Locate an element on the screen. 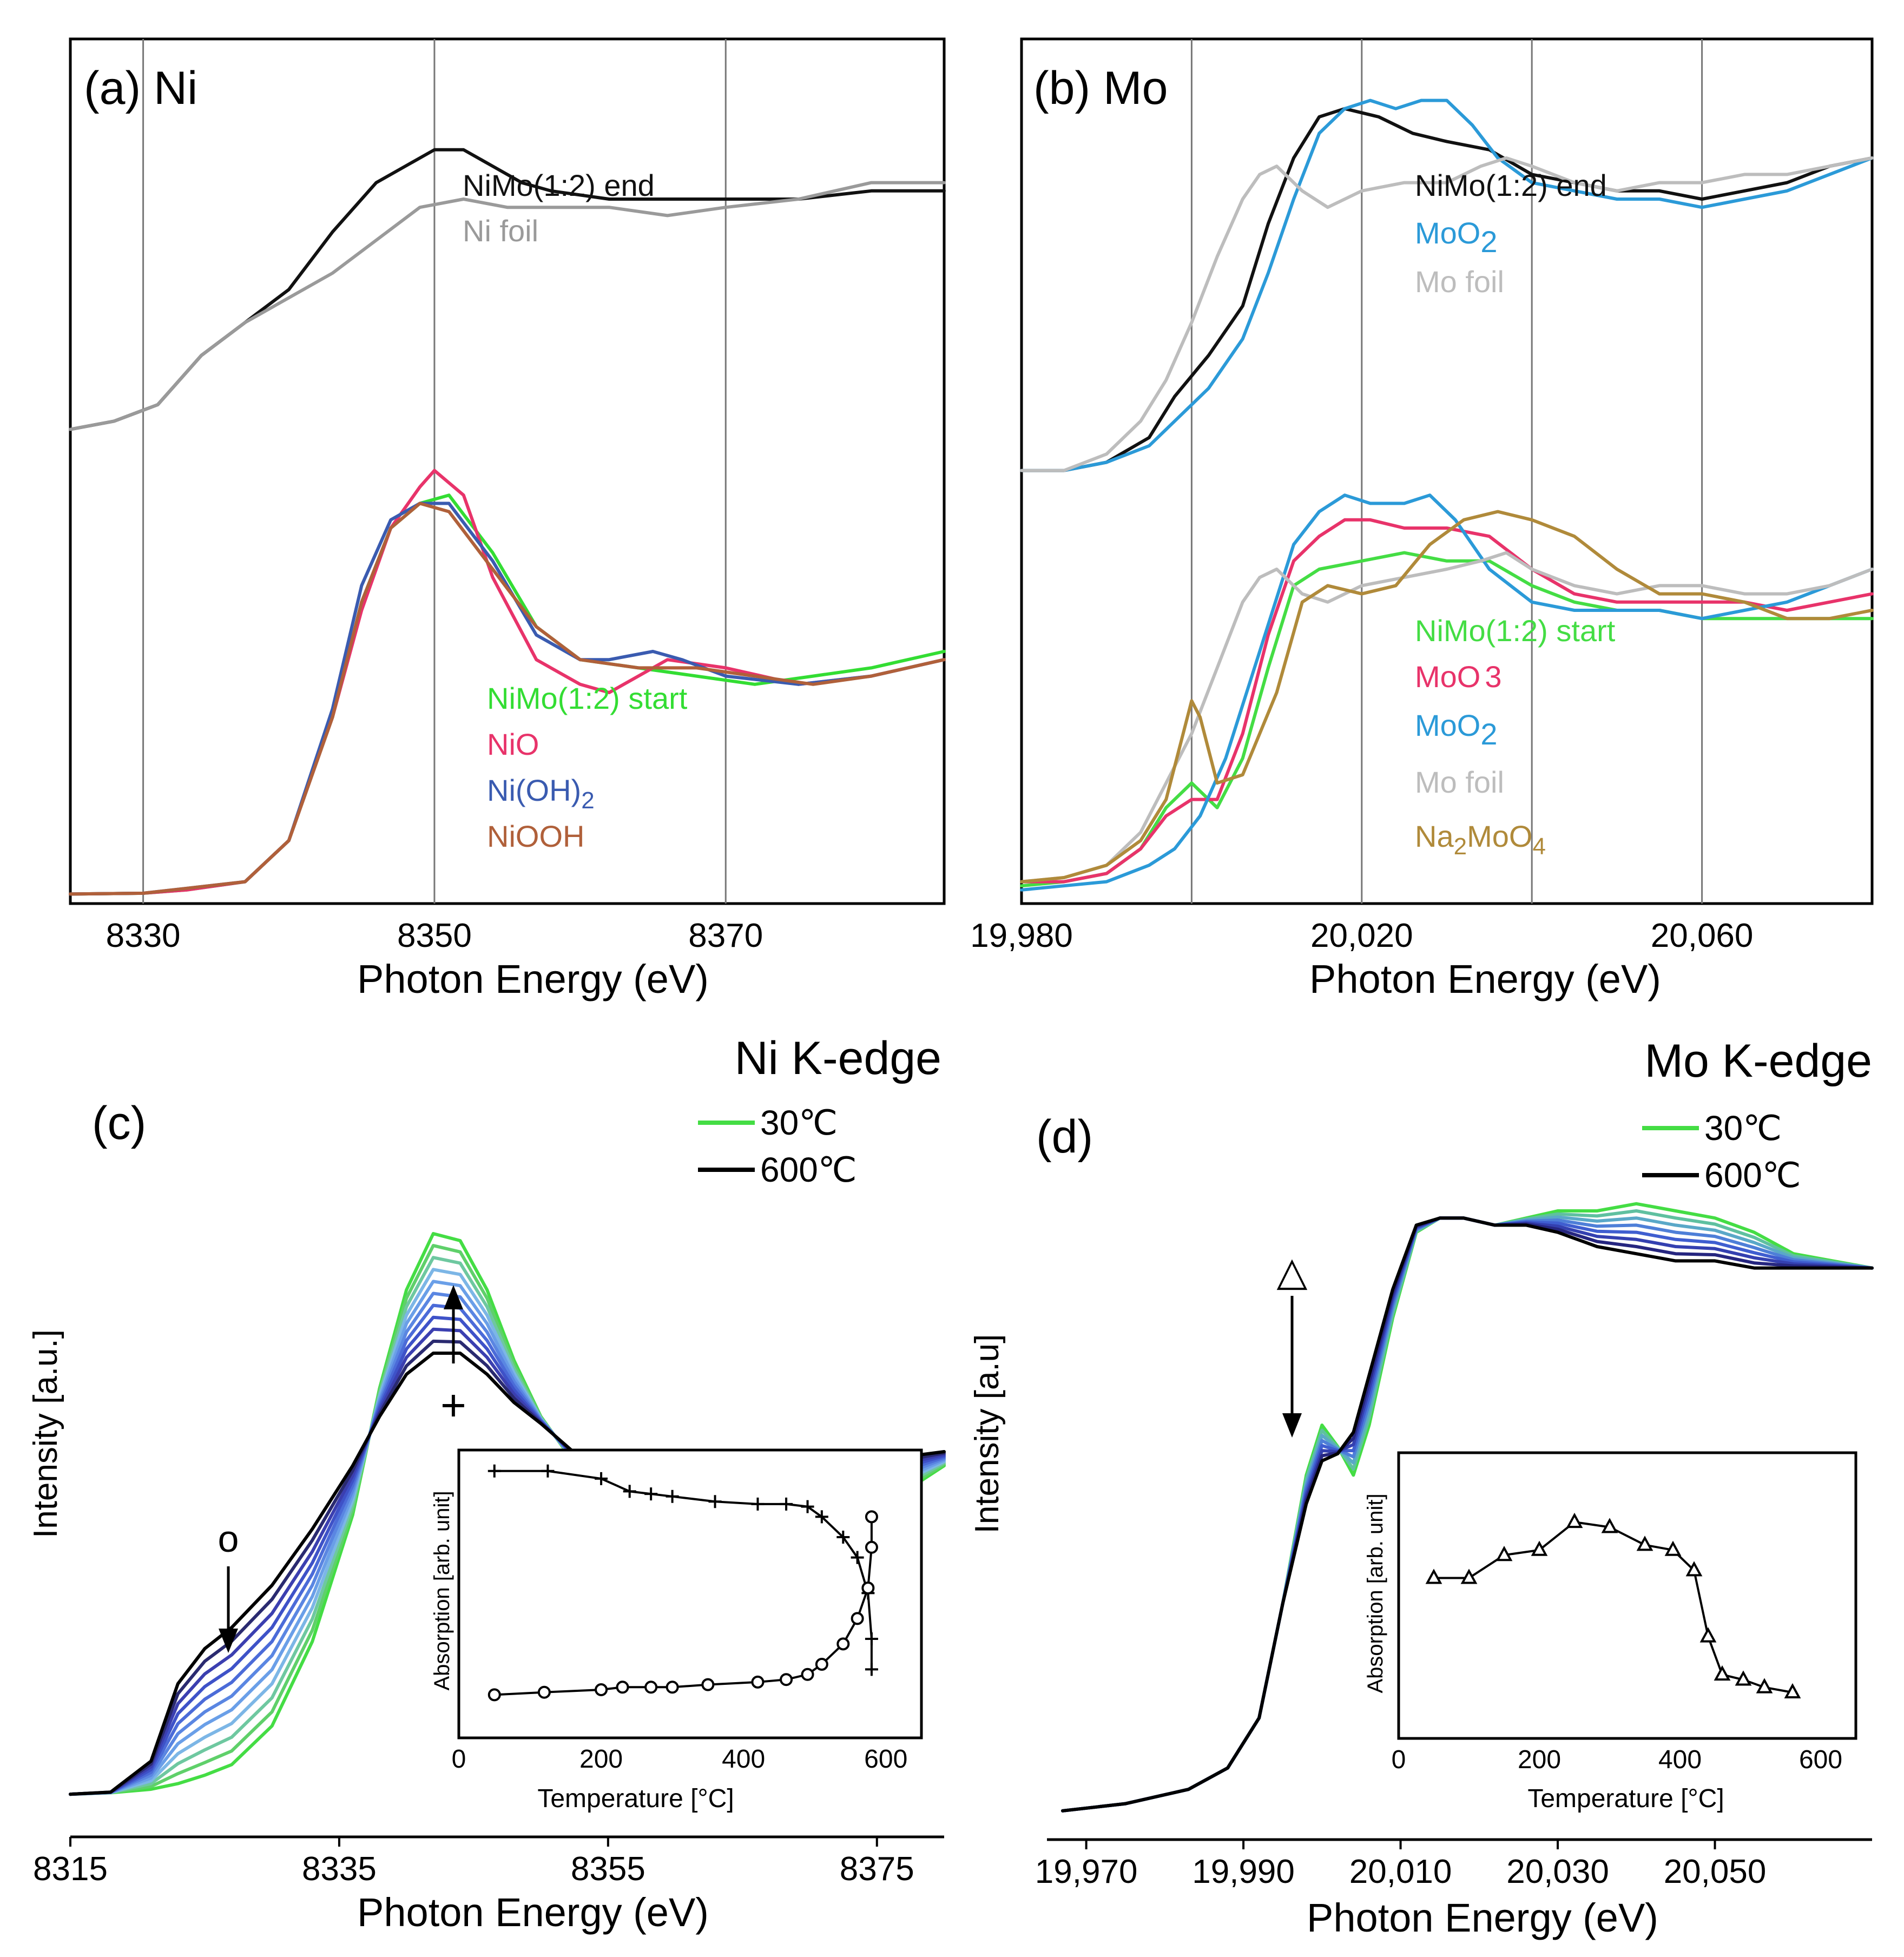  x-tick-label: 19,990 is located at coordinates (1243, 1871).